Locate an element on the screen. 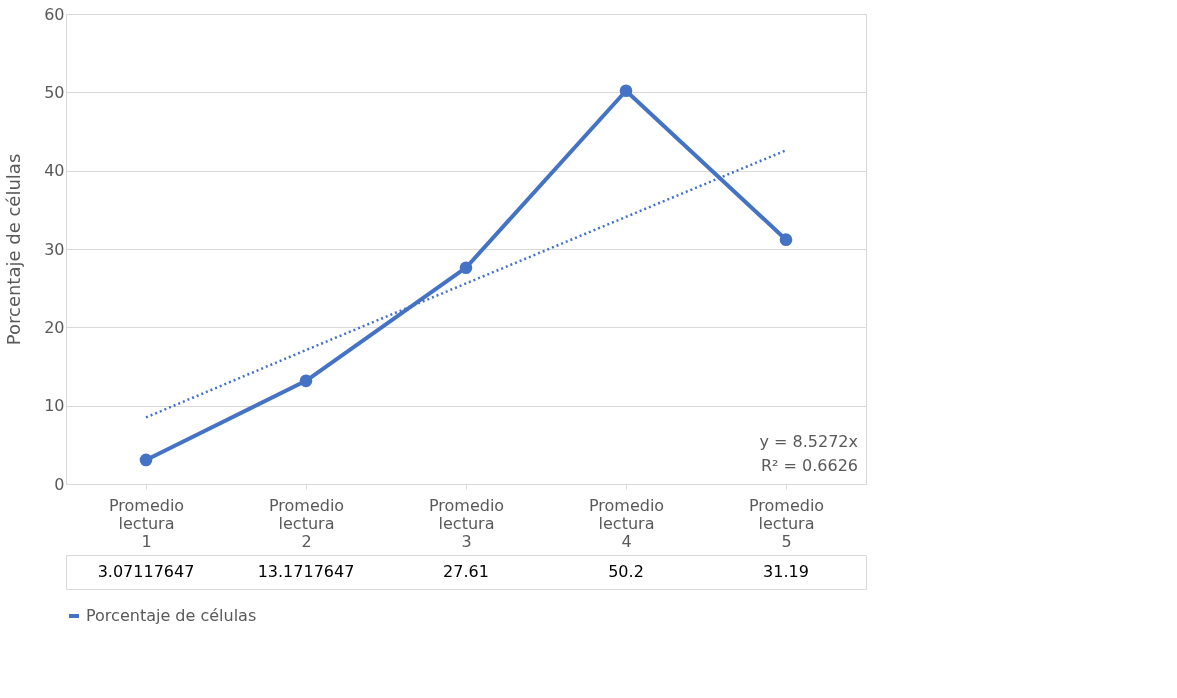 The width and height of the screenshot is (1177, 698). data-label: 13.1717647 is located at coordinates (306, 571).